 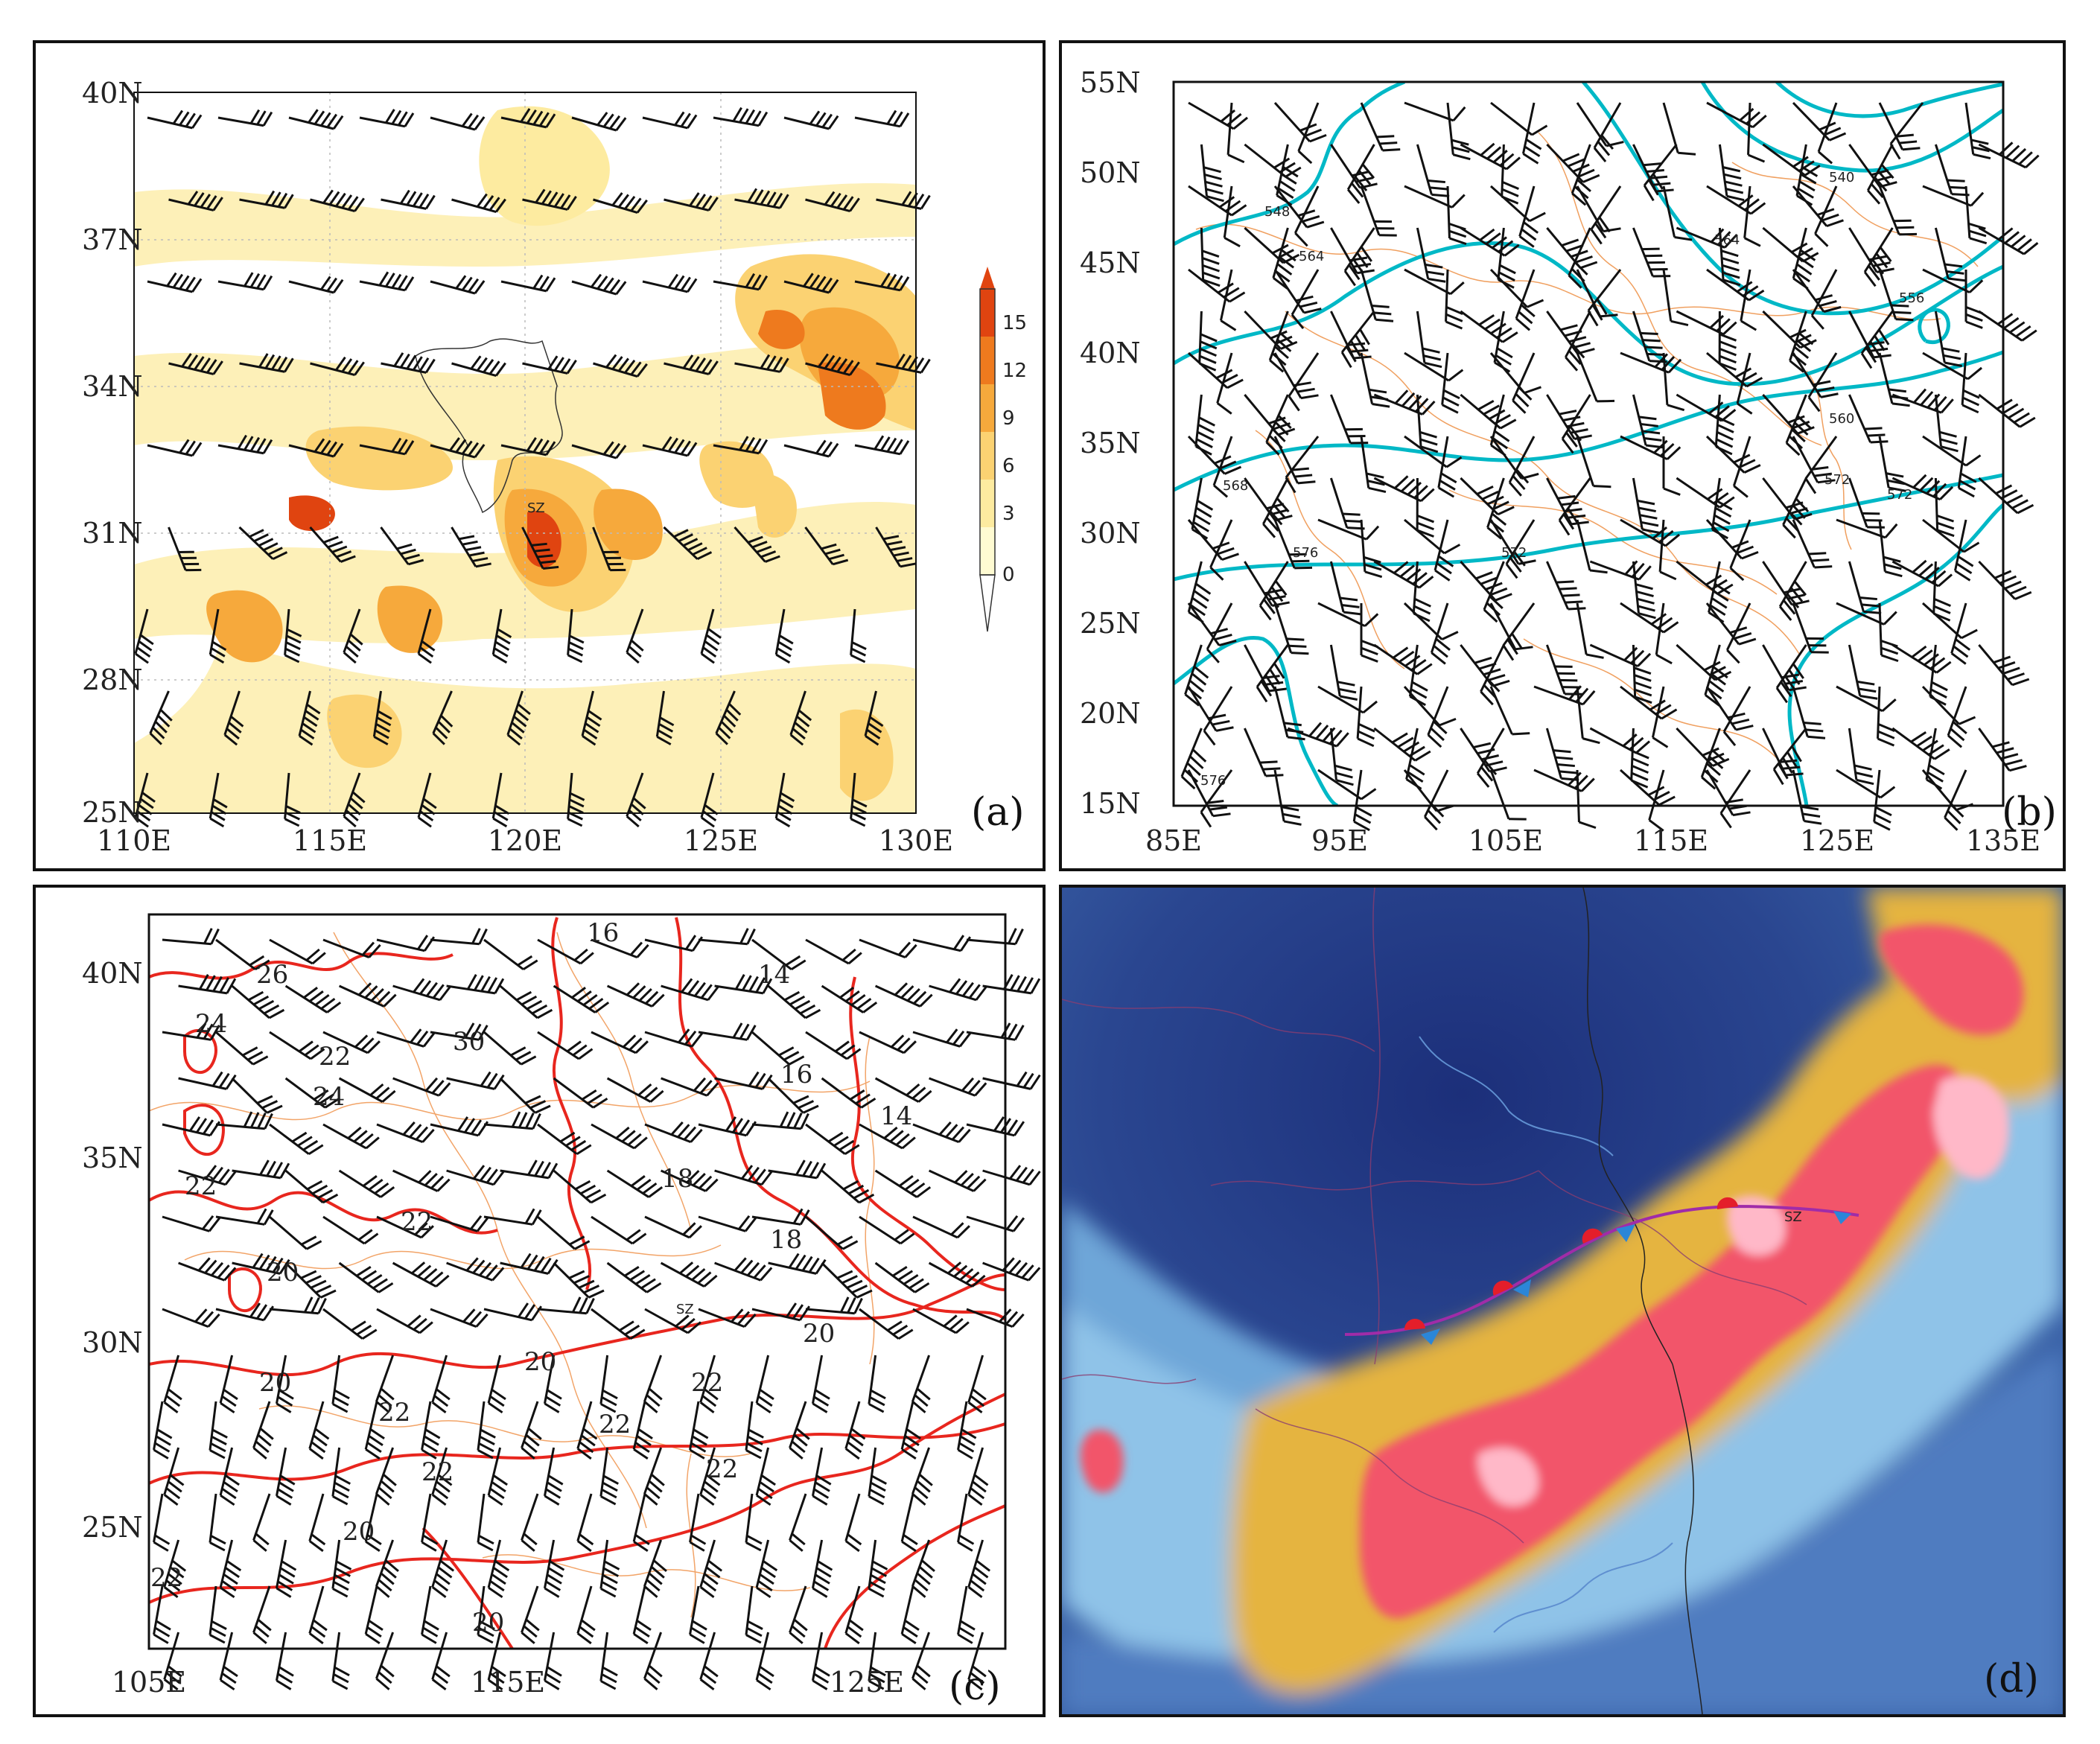 I want to click on lon-tick: 135E, so click(x=2003, y=841).